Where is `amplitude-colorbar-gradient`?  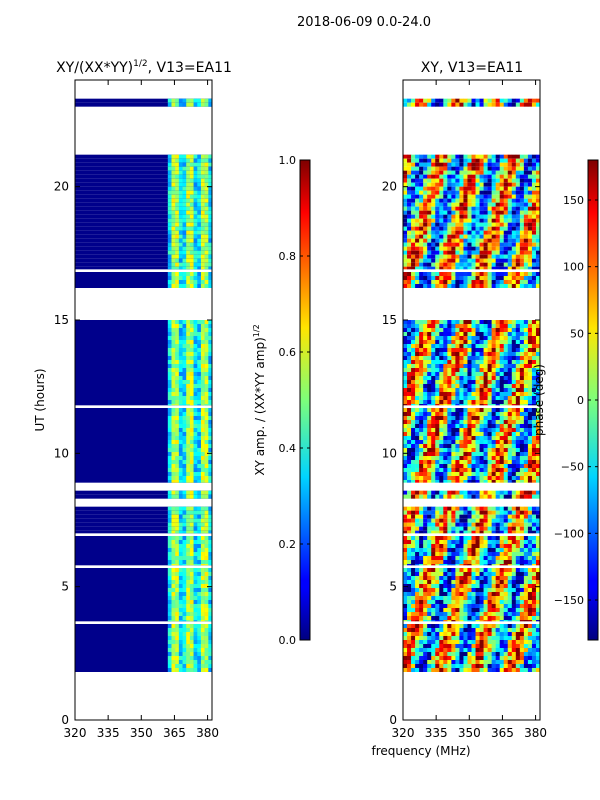 amplitude-colorbar-gradient is located at coordinates (305, 400).